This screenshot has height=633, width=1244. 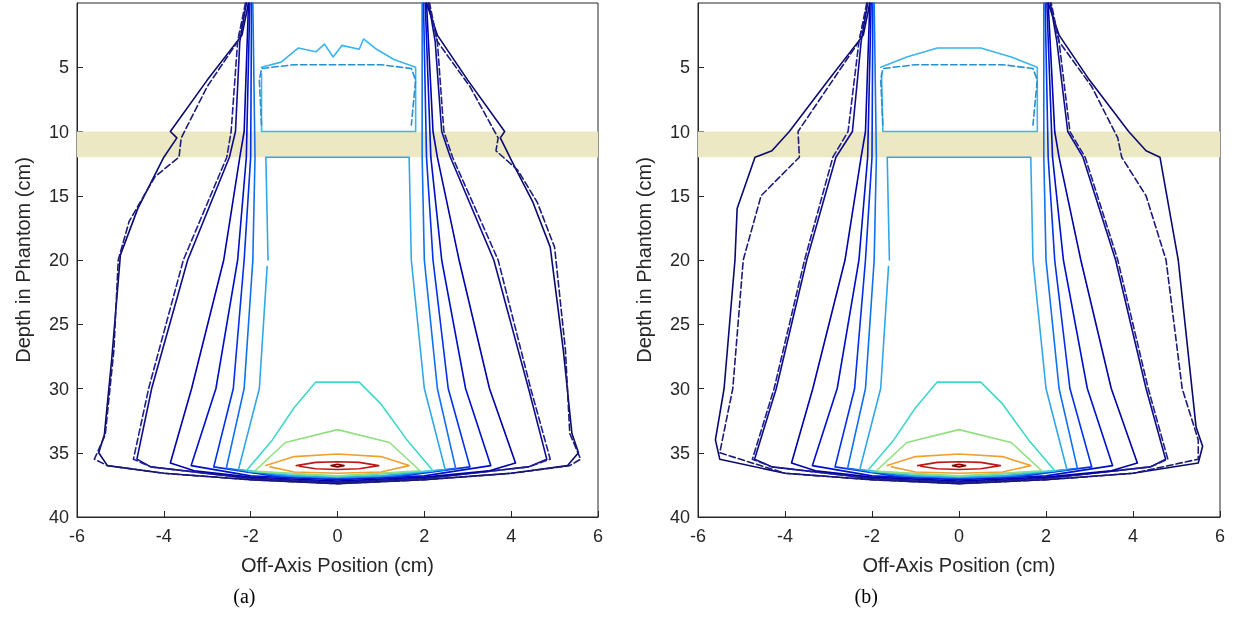 What do you see at coordinates (866, 596) in the screenshot?
I see `text: (b)` at bounding box center [866, 596].